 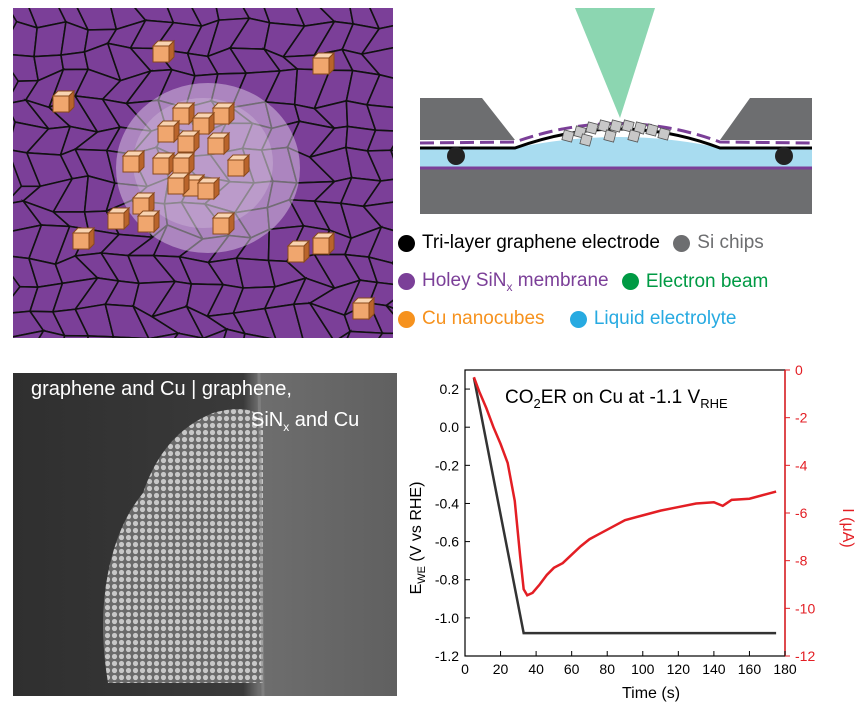 What do you see at coordinates (447, 542) in the screenshot?
I see `left-tick-label: -0.6` at bounding box center [447, 542].